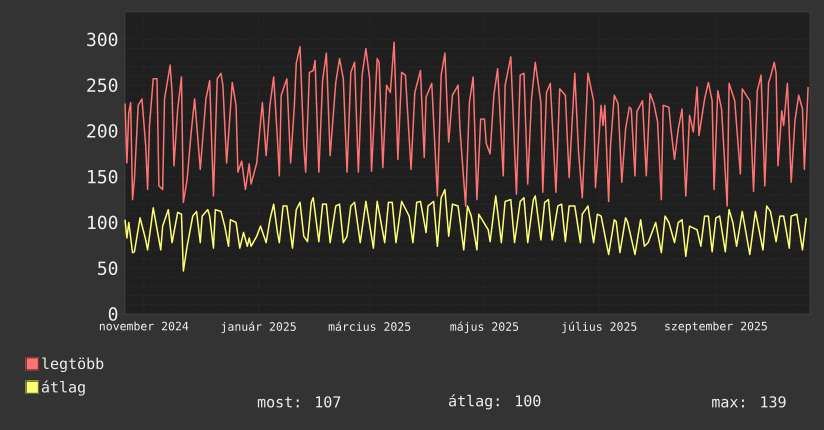 The width and height of the screenshot is (824, 430). I want to click on legend-label: legtöbb, so click(73, 364).